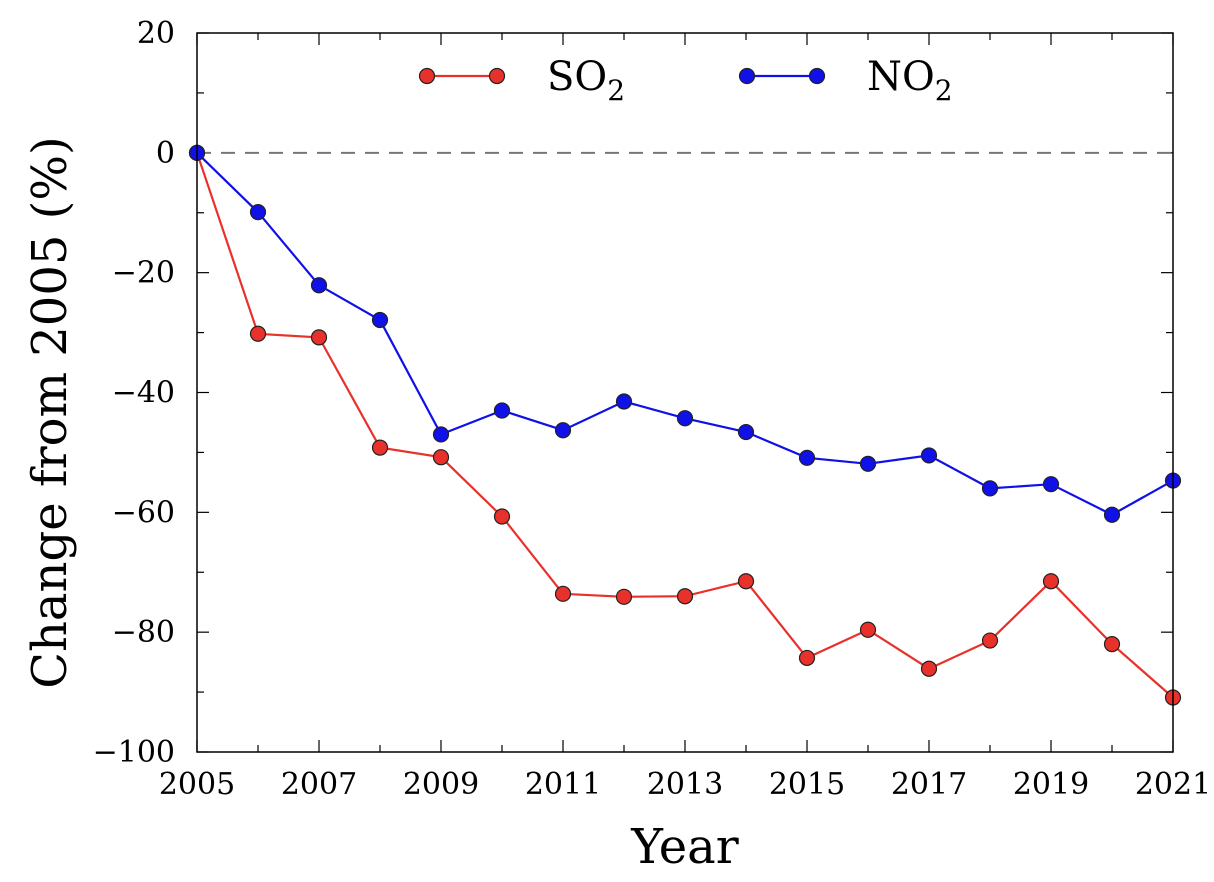 This screenshot has width=1214, height=882. Describe the element at coordinates (143, 393) in the screenshot. I see `y-tick-label: −40` at that location.